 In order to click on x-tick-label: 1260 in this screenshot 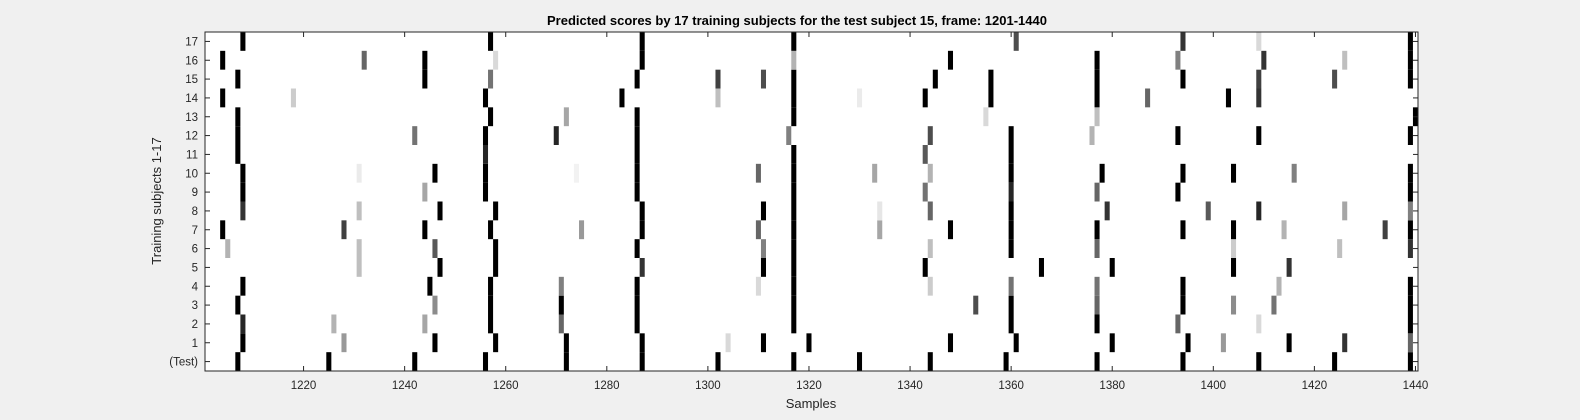, I will do `click(506, 386)`.